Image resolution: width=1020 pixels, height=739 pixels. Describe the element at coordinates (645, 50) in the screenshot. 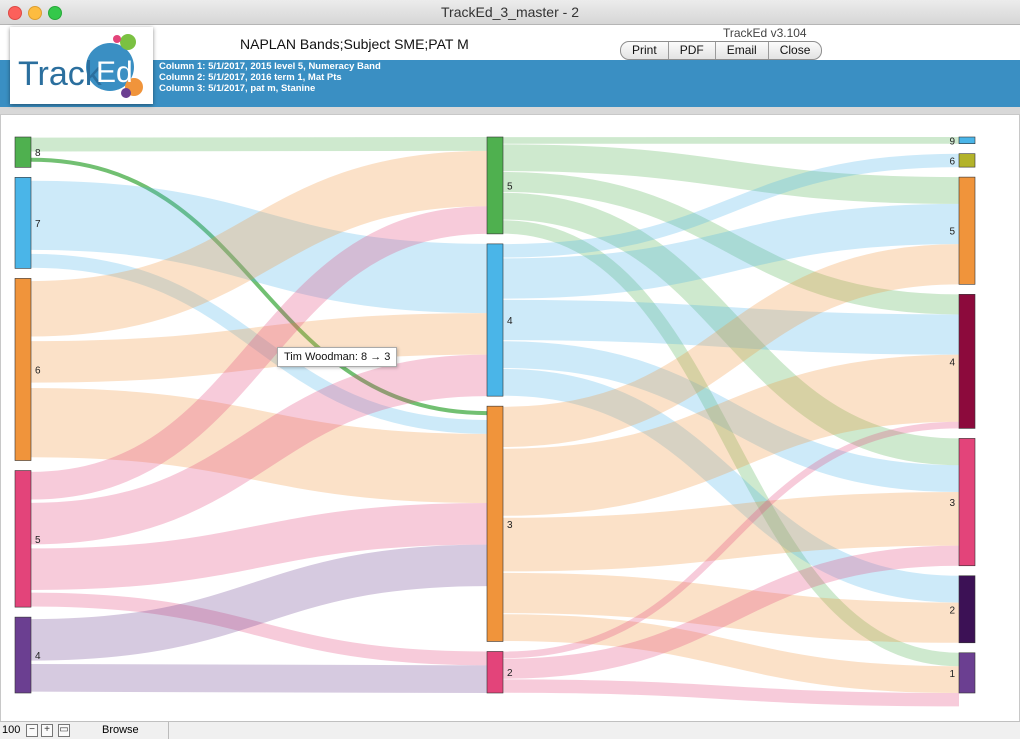

I see `print-button: Print` at that location.